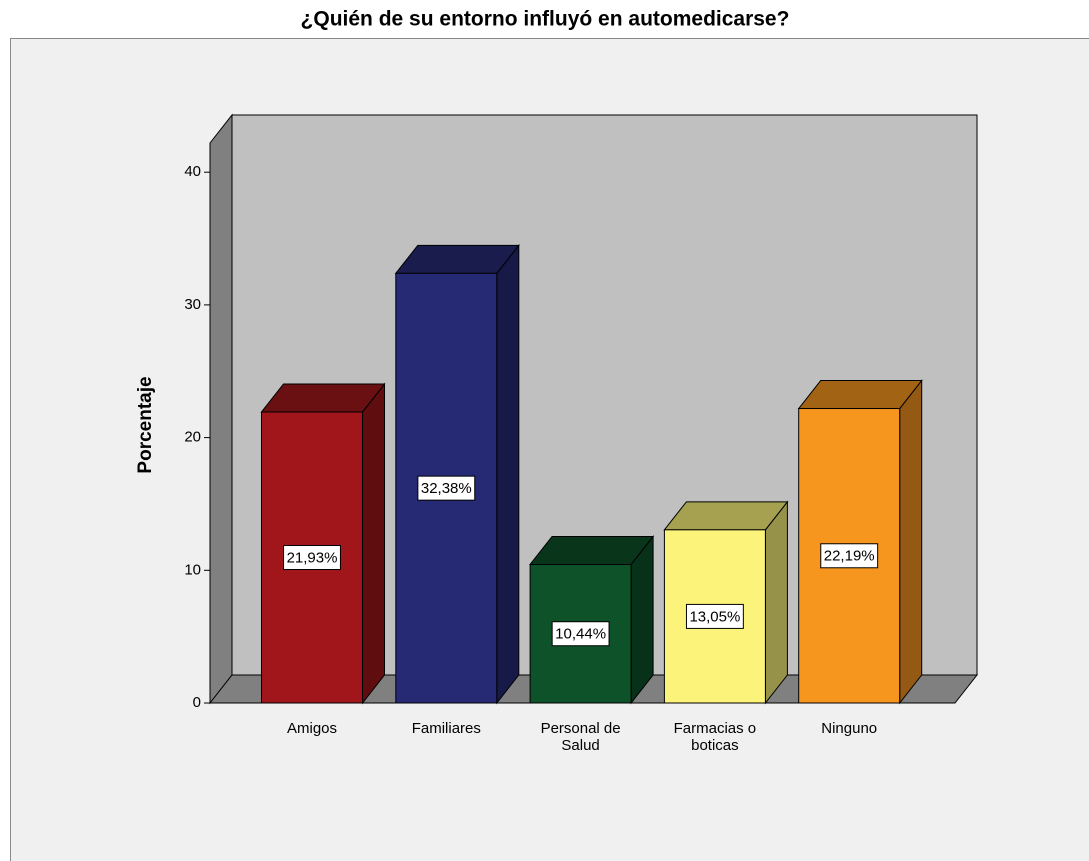  Describe the element at coordinates (221, 409) in the screenshot. I see `side-wall` at that location.